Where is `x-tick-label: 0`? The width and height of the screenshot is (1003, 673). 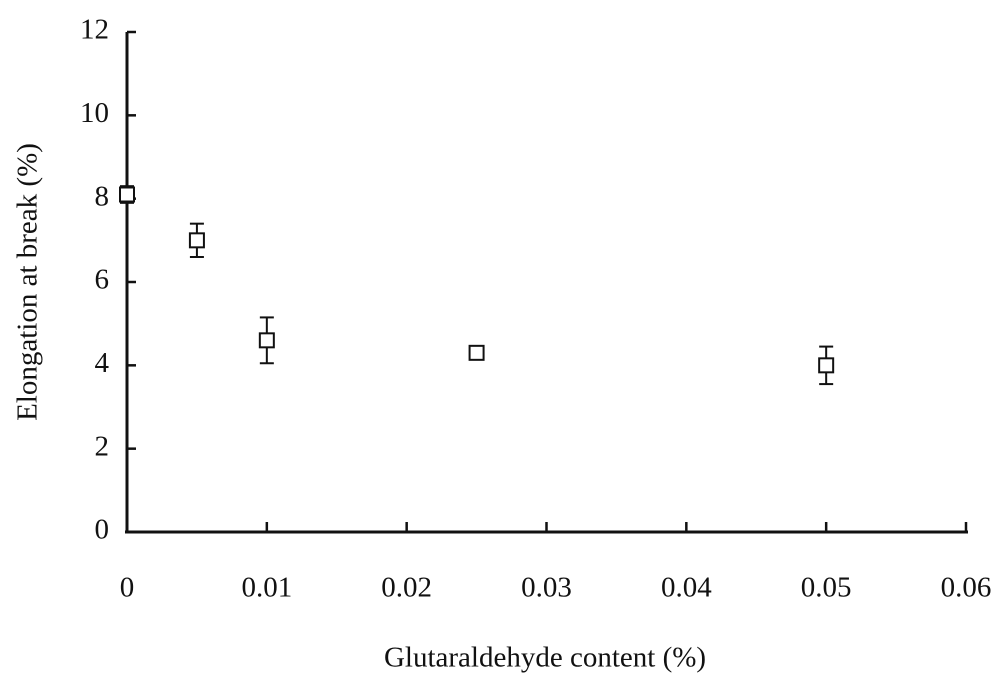
x-tick-label: 0 is located at coordinates (127, 588).